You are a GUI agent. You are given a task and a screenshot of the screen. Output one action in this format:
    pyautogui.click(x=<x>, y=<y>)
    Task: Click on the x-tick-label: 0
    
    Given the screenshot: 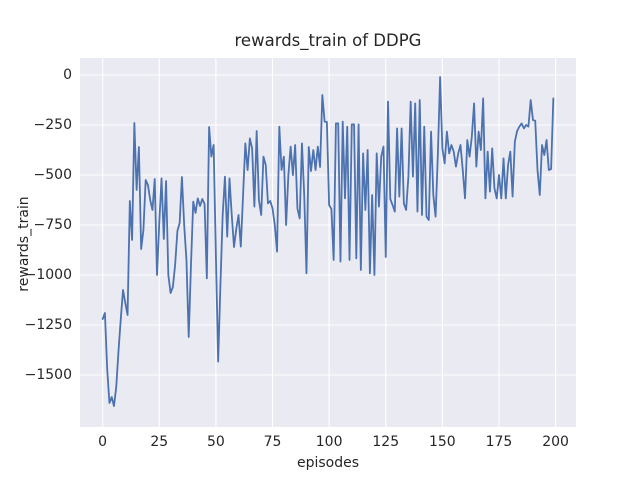 What is the action you would take?
    pyautogui.click(x=103, y=442)
    